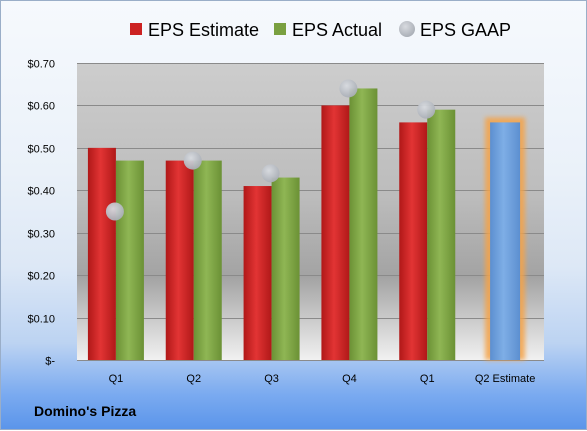  Describe the element at coordinates (41, 192) in the screenshot. I see `y-tick-label: $0.40` at that location.